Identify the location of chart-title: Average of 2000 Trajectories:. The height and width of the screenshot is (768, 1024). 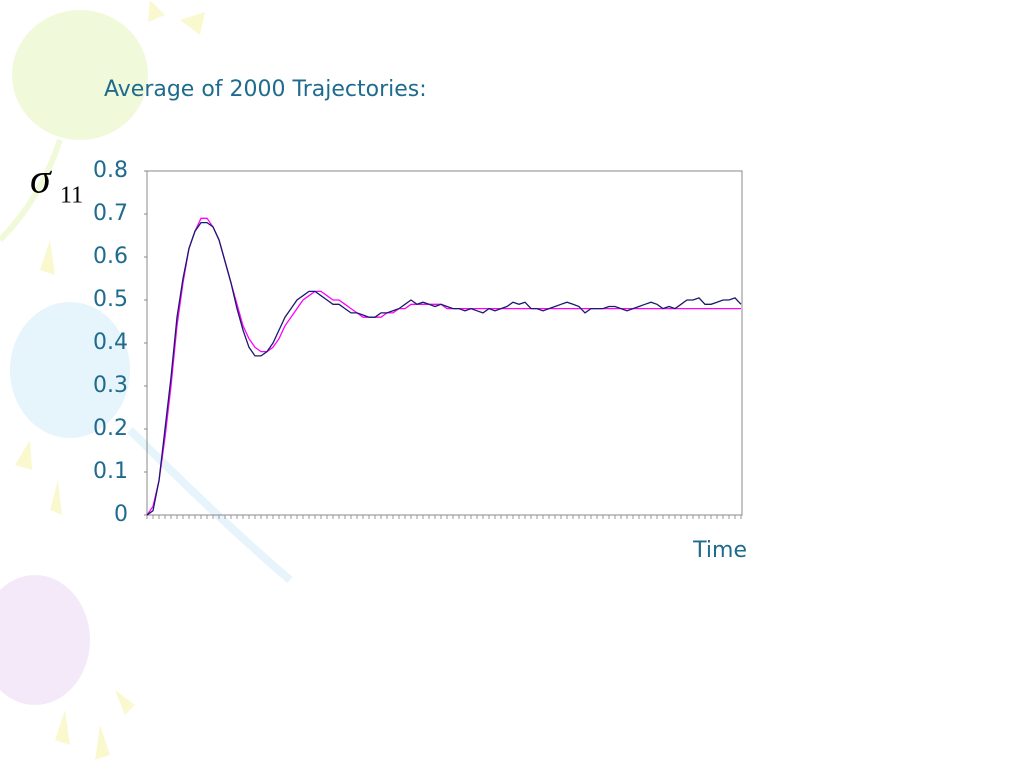
(265, 89).